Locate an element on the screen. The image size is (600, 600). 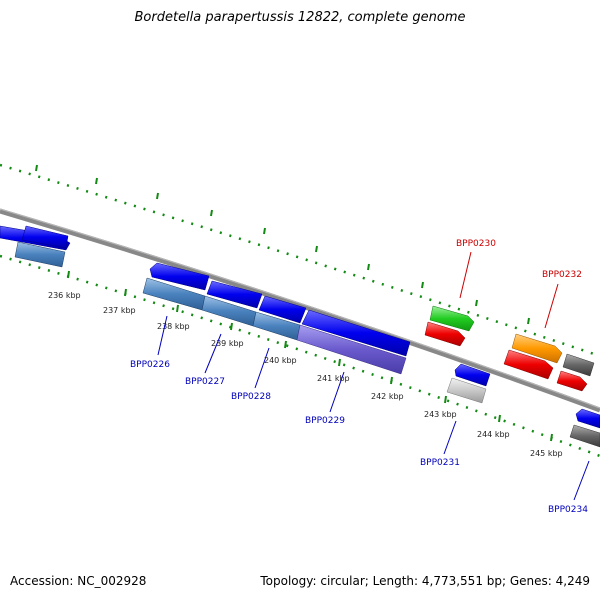
gene-arrow-orange is located at coordinates (537, 348).